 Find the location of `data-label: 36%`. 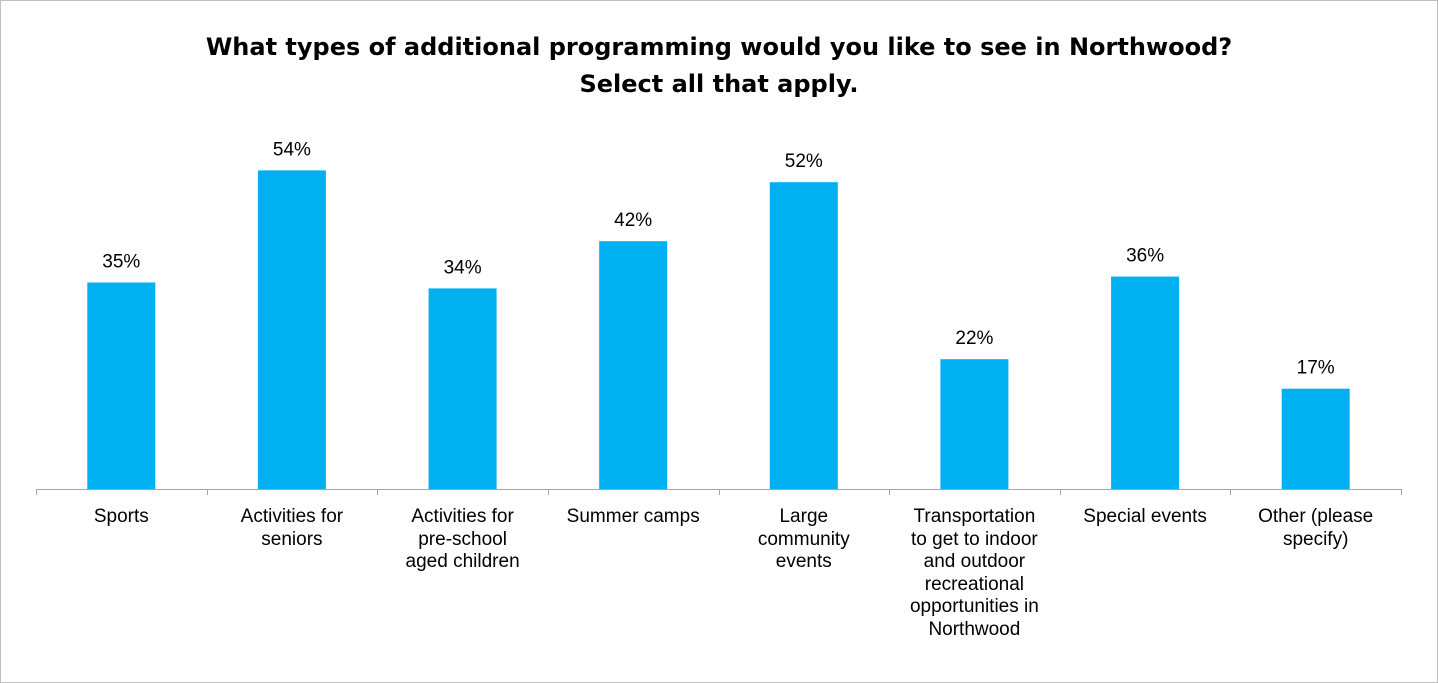

data-label: 36% is located at coordinates (1145, 256).